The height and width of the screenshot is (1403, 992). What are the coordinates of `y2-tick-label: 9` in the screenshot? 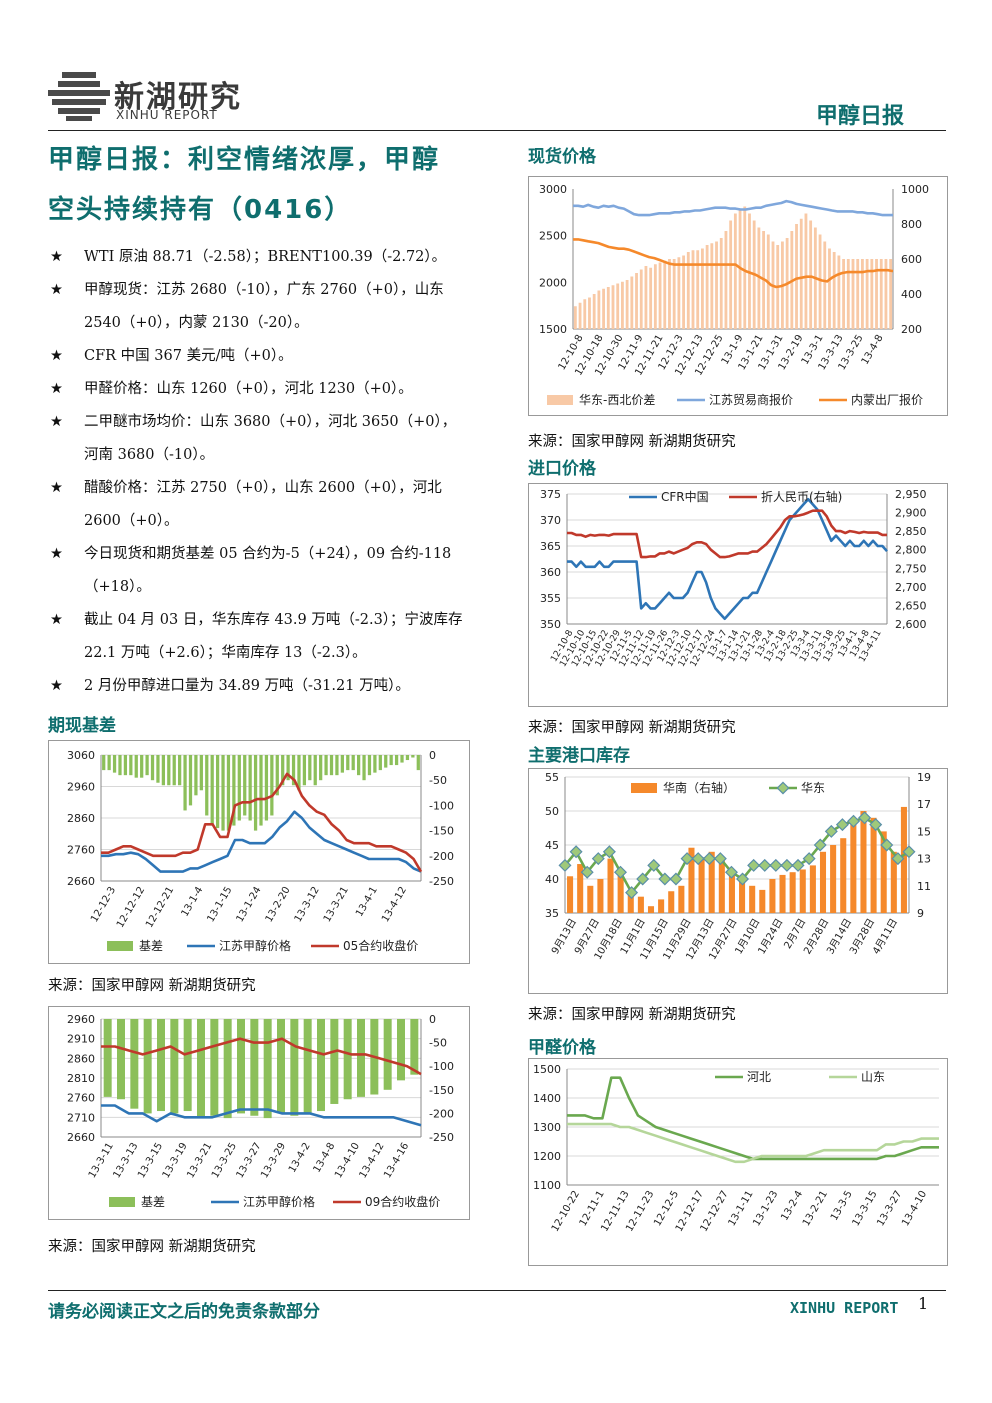 It's located at (920, 913).